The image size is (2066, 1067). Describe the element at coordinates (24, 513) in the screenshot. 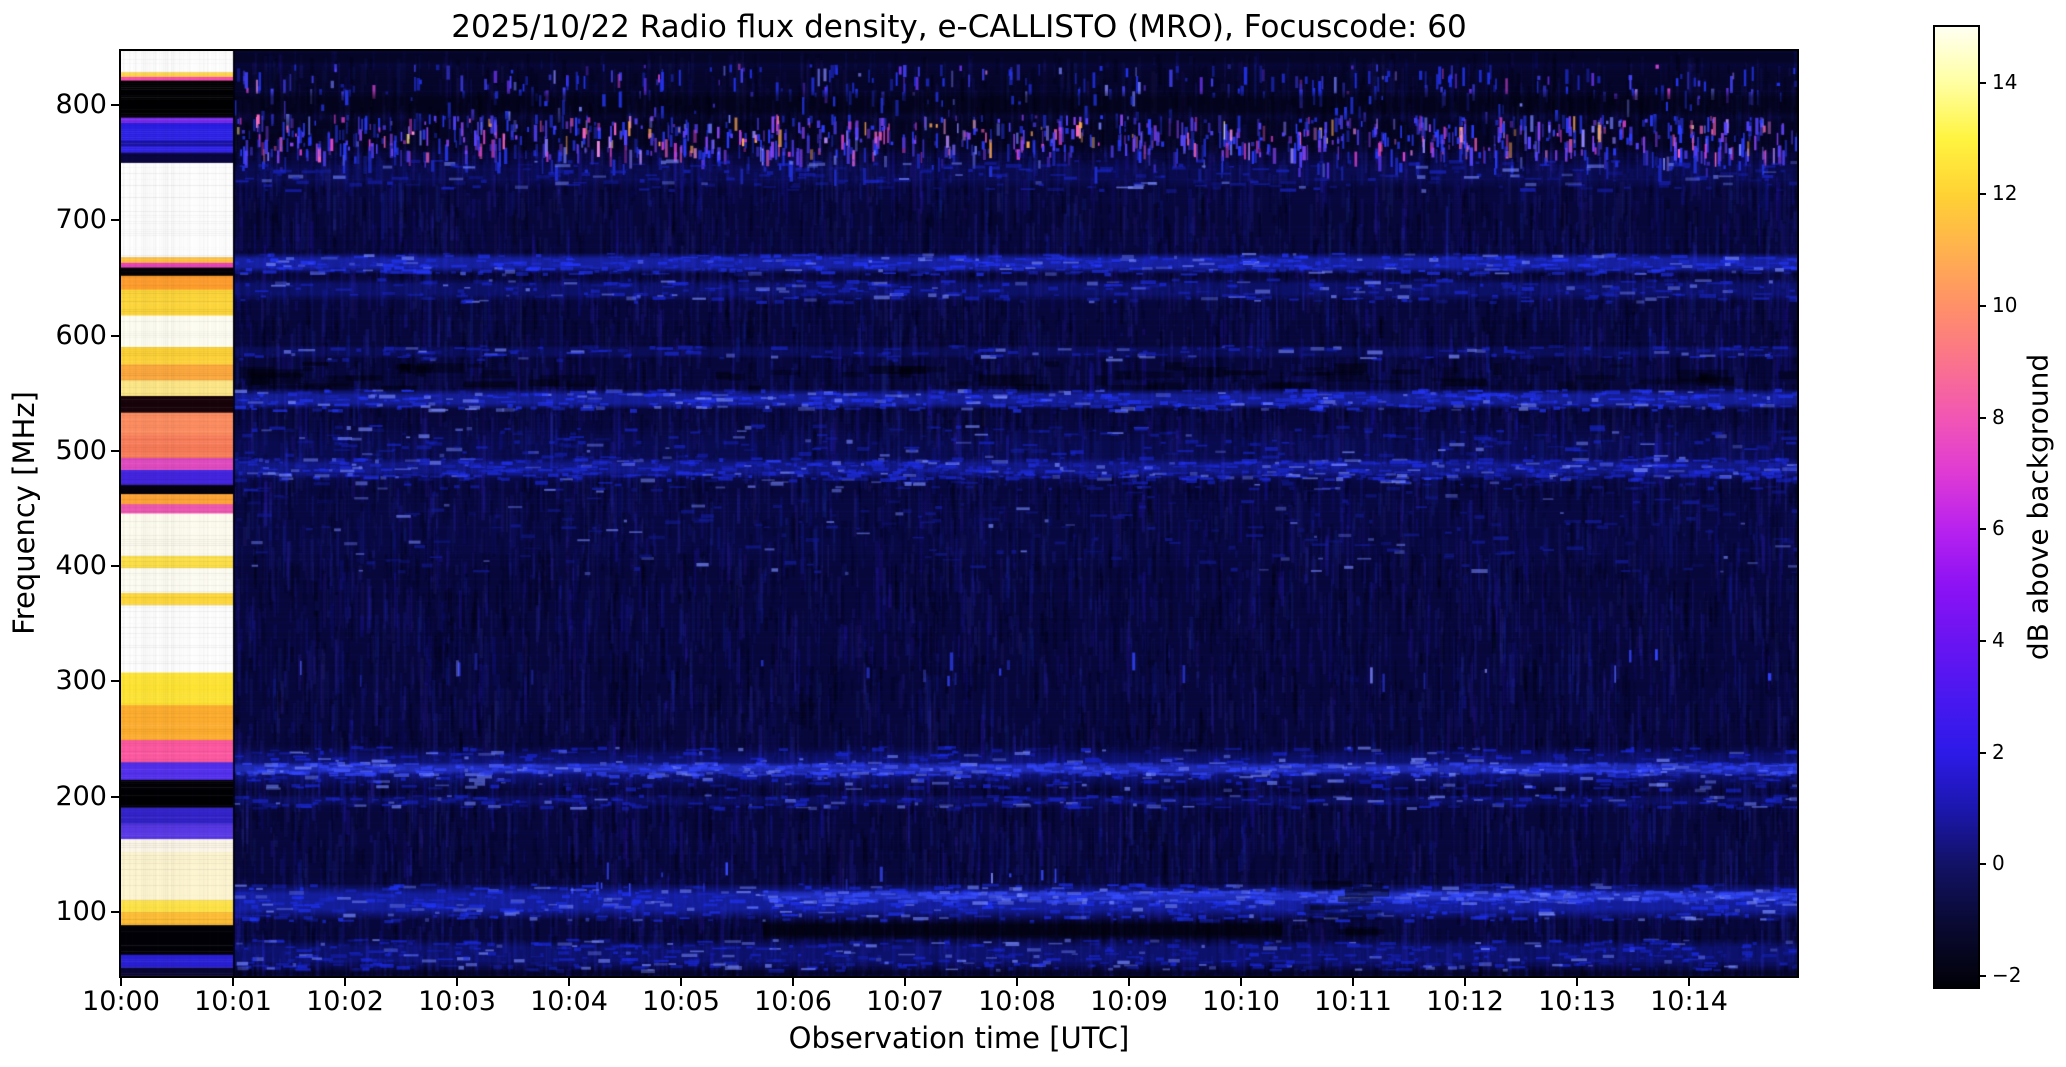

I see `y-axis-label: Frequency [MHz]` at that location.